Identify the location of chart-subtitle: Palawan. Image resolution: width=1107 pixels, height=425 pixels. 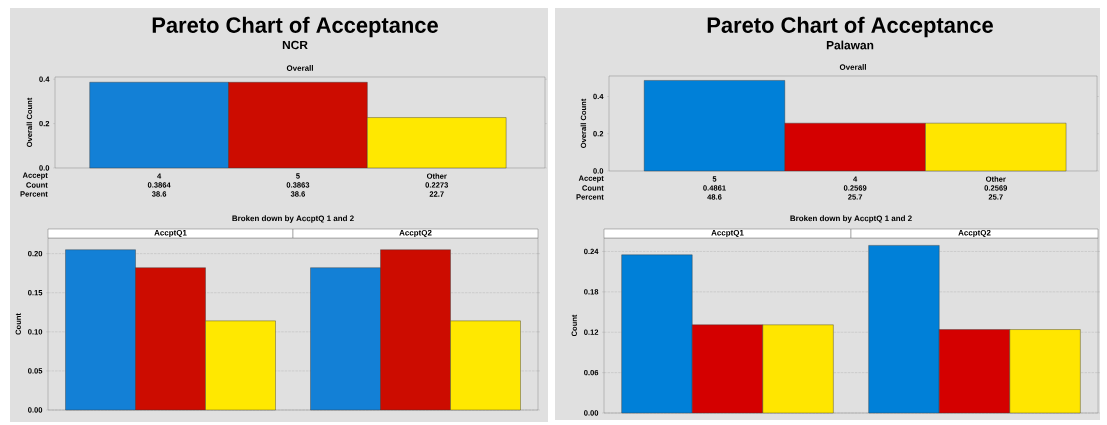
(850, 45).